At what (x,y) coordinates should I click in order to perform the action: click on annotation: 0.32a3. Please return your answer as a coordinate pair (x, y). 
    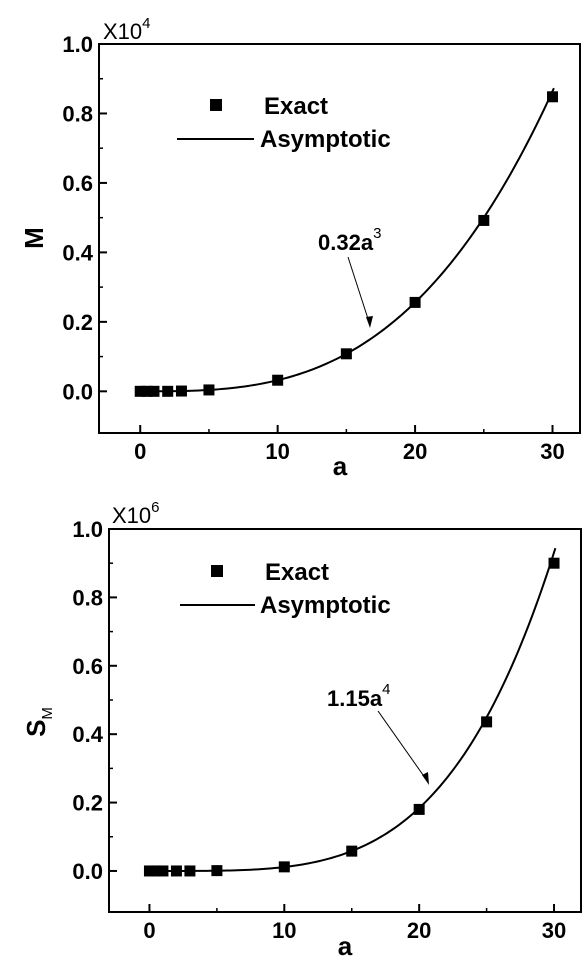
    Looking at the image, I should click on (349, 276).